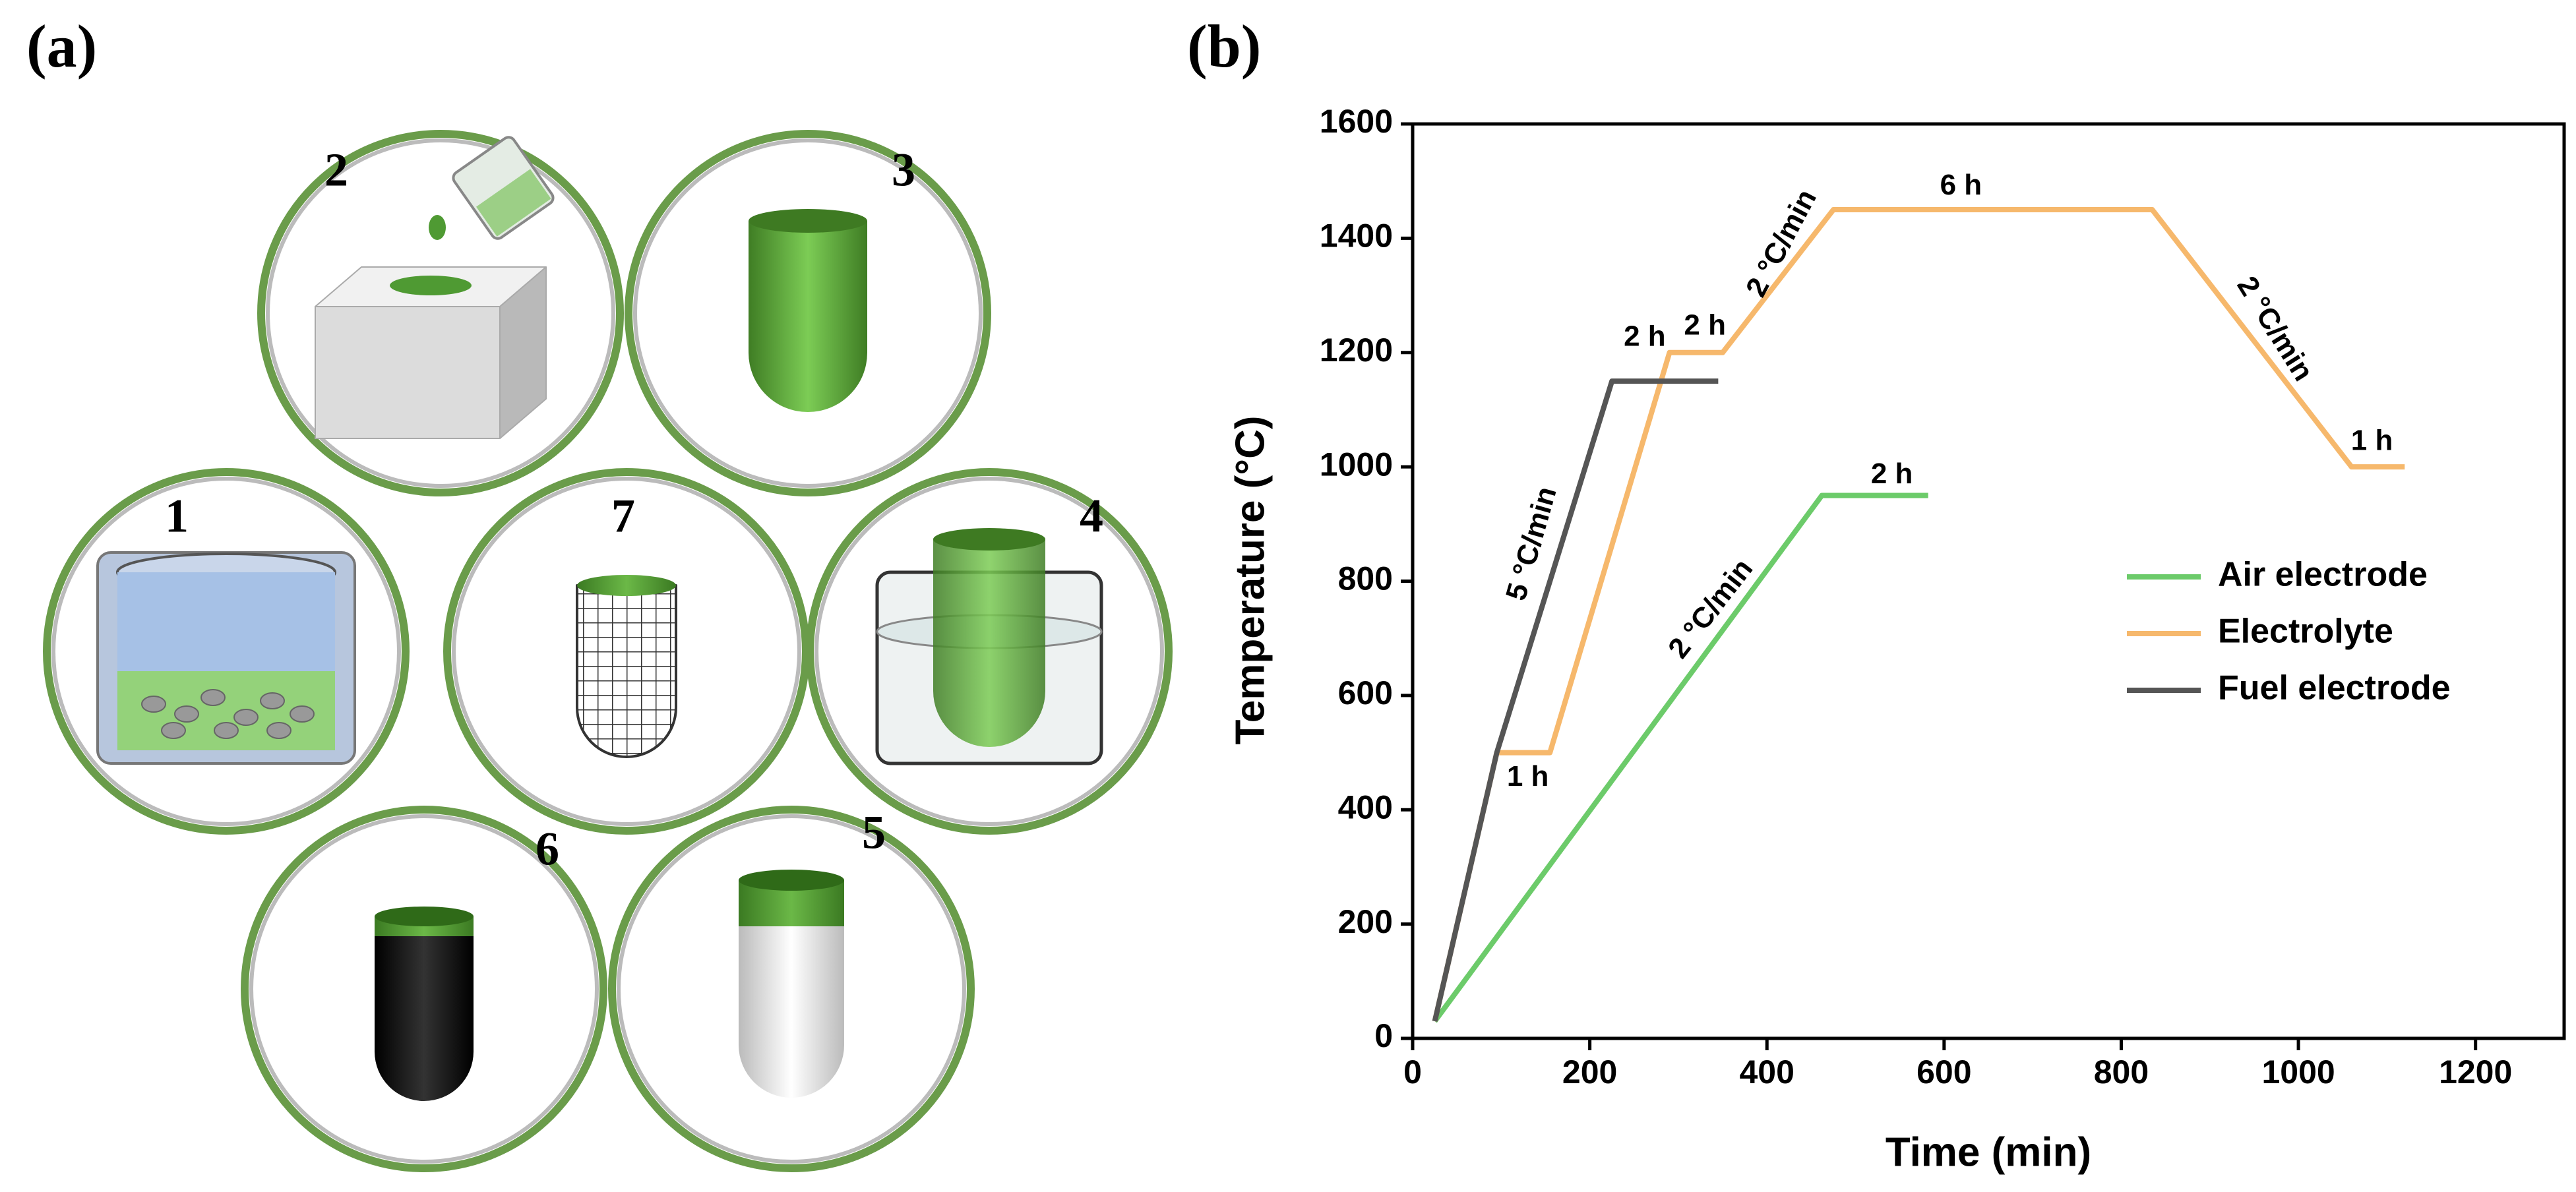 This screenshot has height=1192, width=2576. What do you see at coordinates (1413, 1072) in the screenshot?
I see `x-tick-label: 0` at bounding box center [1413, 1072].